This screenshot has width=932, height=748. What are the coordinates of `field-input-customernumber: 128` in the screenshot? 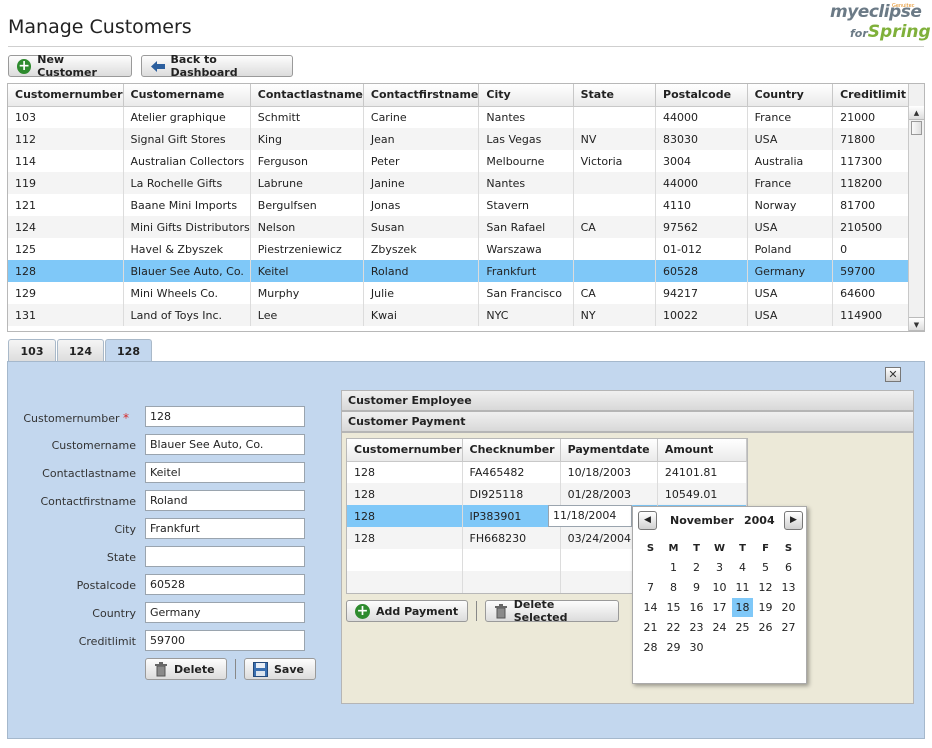 It's located at (225, 416).